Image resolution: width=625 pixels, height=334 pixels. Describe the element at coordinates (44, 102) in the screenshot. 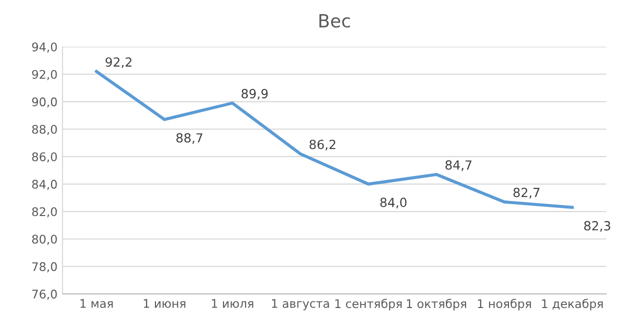

I see `y-tick-label: 90,0` at that location.